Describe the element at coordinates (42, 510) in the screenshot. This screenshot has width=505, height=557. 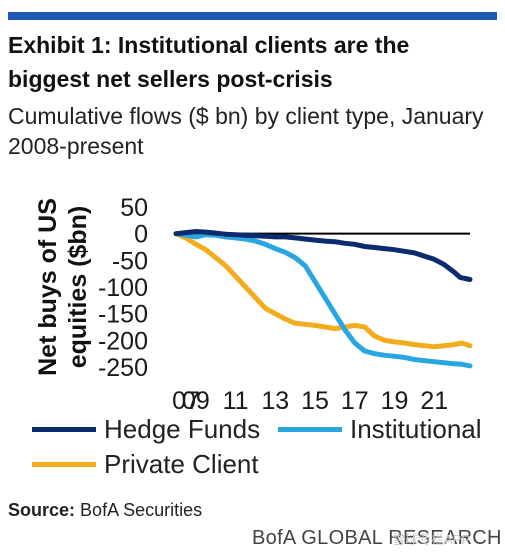
I see `source-label: Source:` at that location.